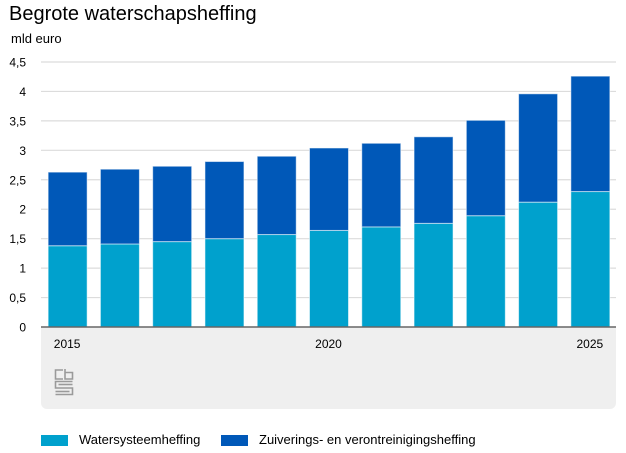  What do you see at coordinates (22, 328) in the screenshot?
I see `y-tick-label: 0` at bounding box center [22, 328].